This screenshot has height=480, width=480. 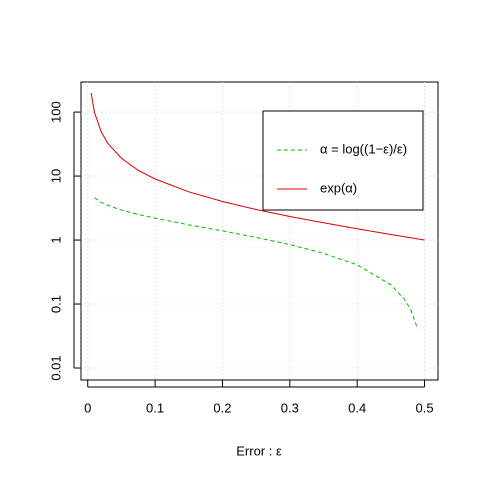 I want to click on y-tick-label: 0.01, so click(x=55, y=367).